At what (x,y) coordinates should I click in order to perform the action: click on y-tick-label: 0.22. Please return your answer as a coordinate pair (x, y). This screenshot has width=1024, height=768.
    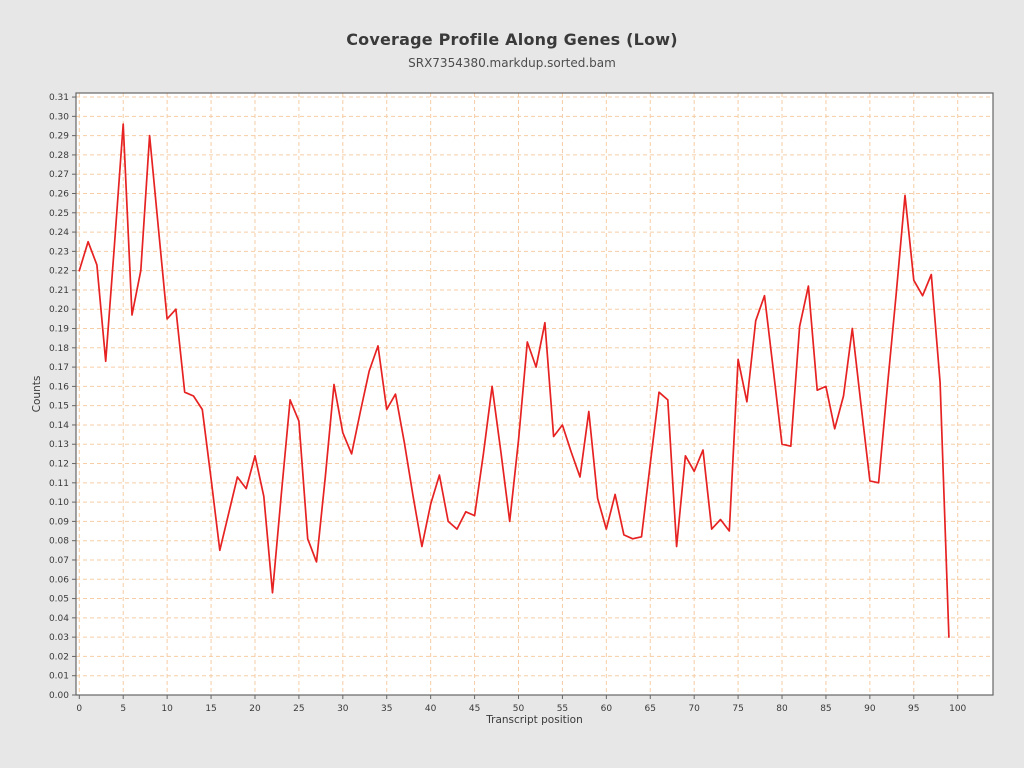
    Looking at the image, I should click on (59, 272).